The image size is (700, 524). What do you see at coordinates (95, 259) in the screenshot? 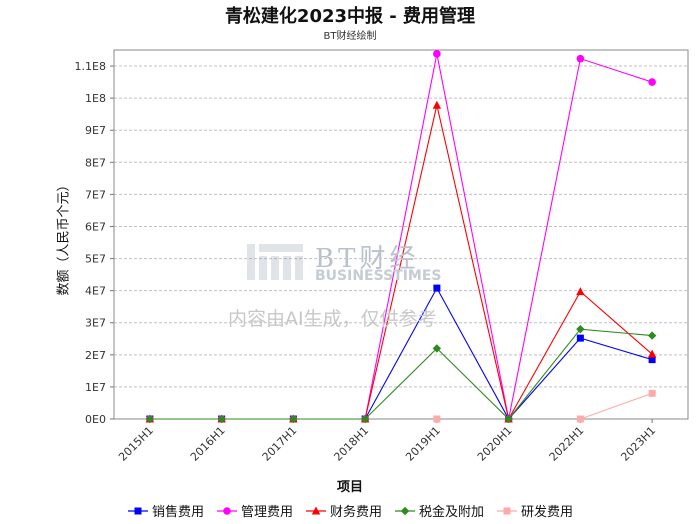
I see `y-tick-label: 5E7` at bounding box center [95, 259].